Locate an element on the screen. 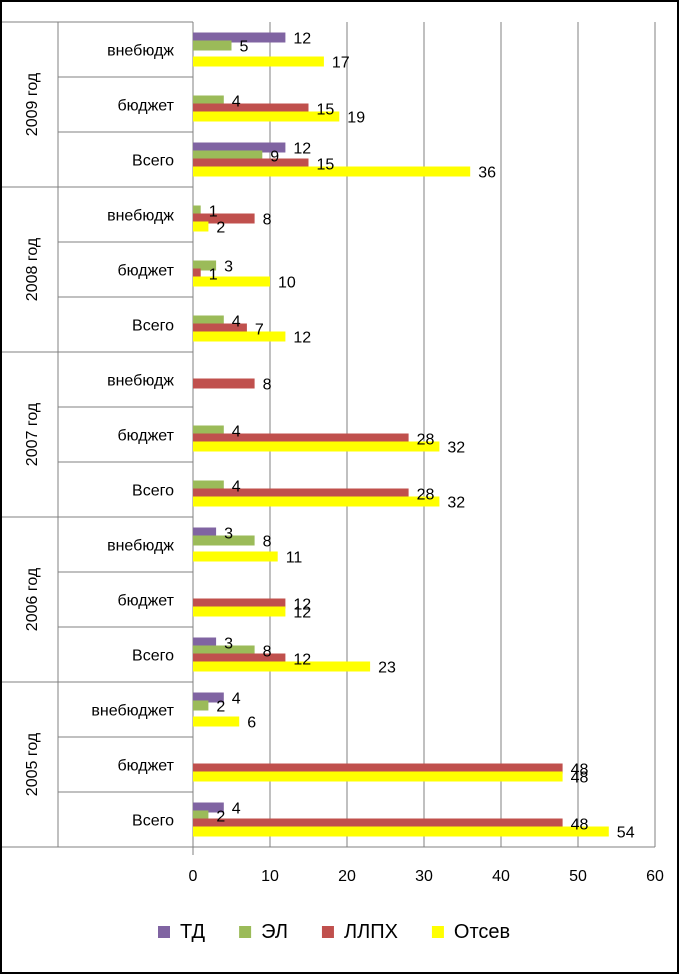 This screenshot has height=974, width=679. data-label: 54 is located at coordinates (626, 833).